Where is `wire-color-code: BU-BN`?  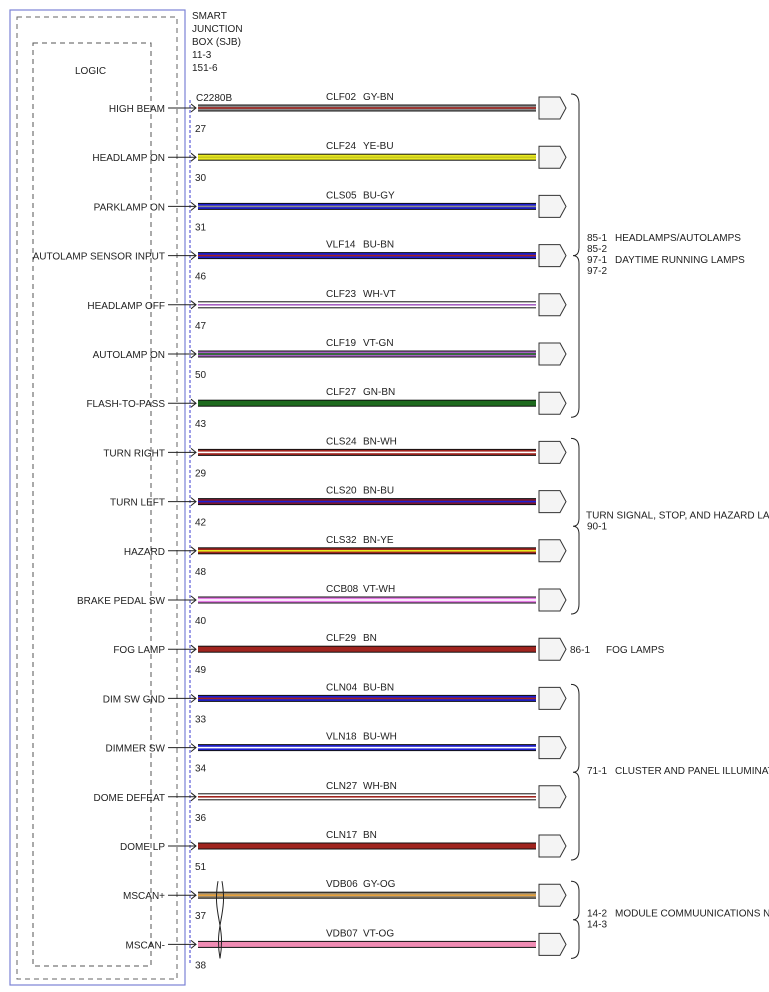 wire-color-code: BU-BN is located at coordinates (378, 245).